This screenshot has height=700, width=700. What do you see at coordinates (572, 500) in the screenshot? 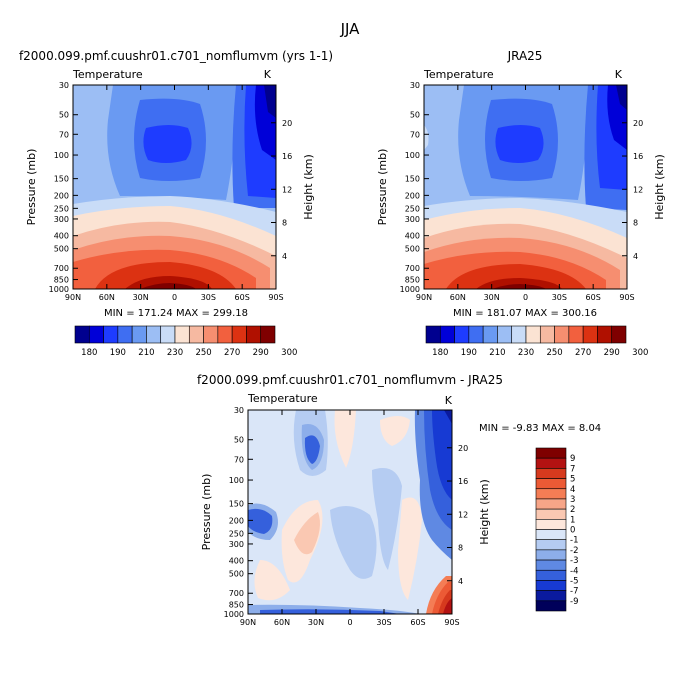
I see `colorbar-label: 3` at bounding box center [572, 500].